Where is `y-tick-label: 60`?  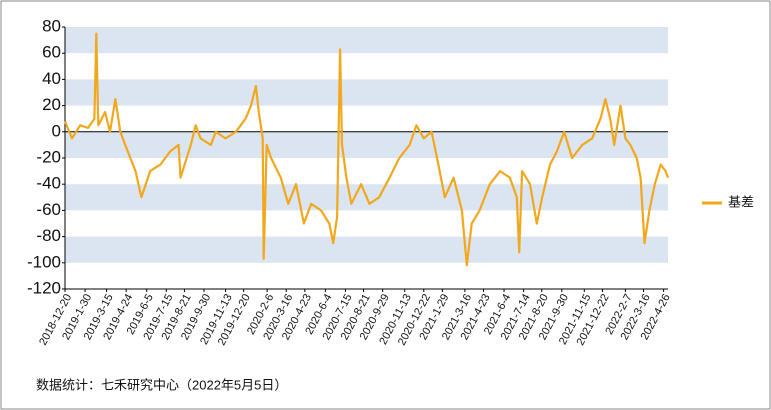 y-tick-label: 60 is located at coordinates (51, 52).